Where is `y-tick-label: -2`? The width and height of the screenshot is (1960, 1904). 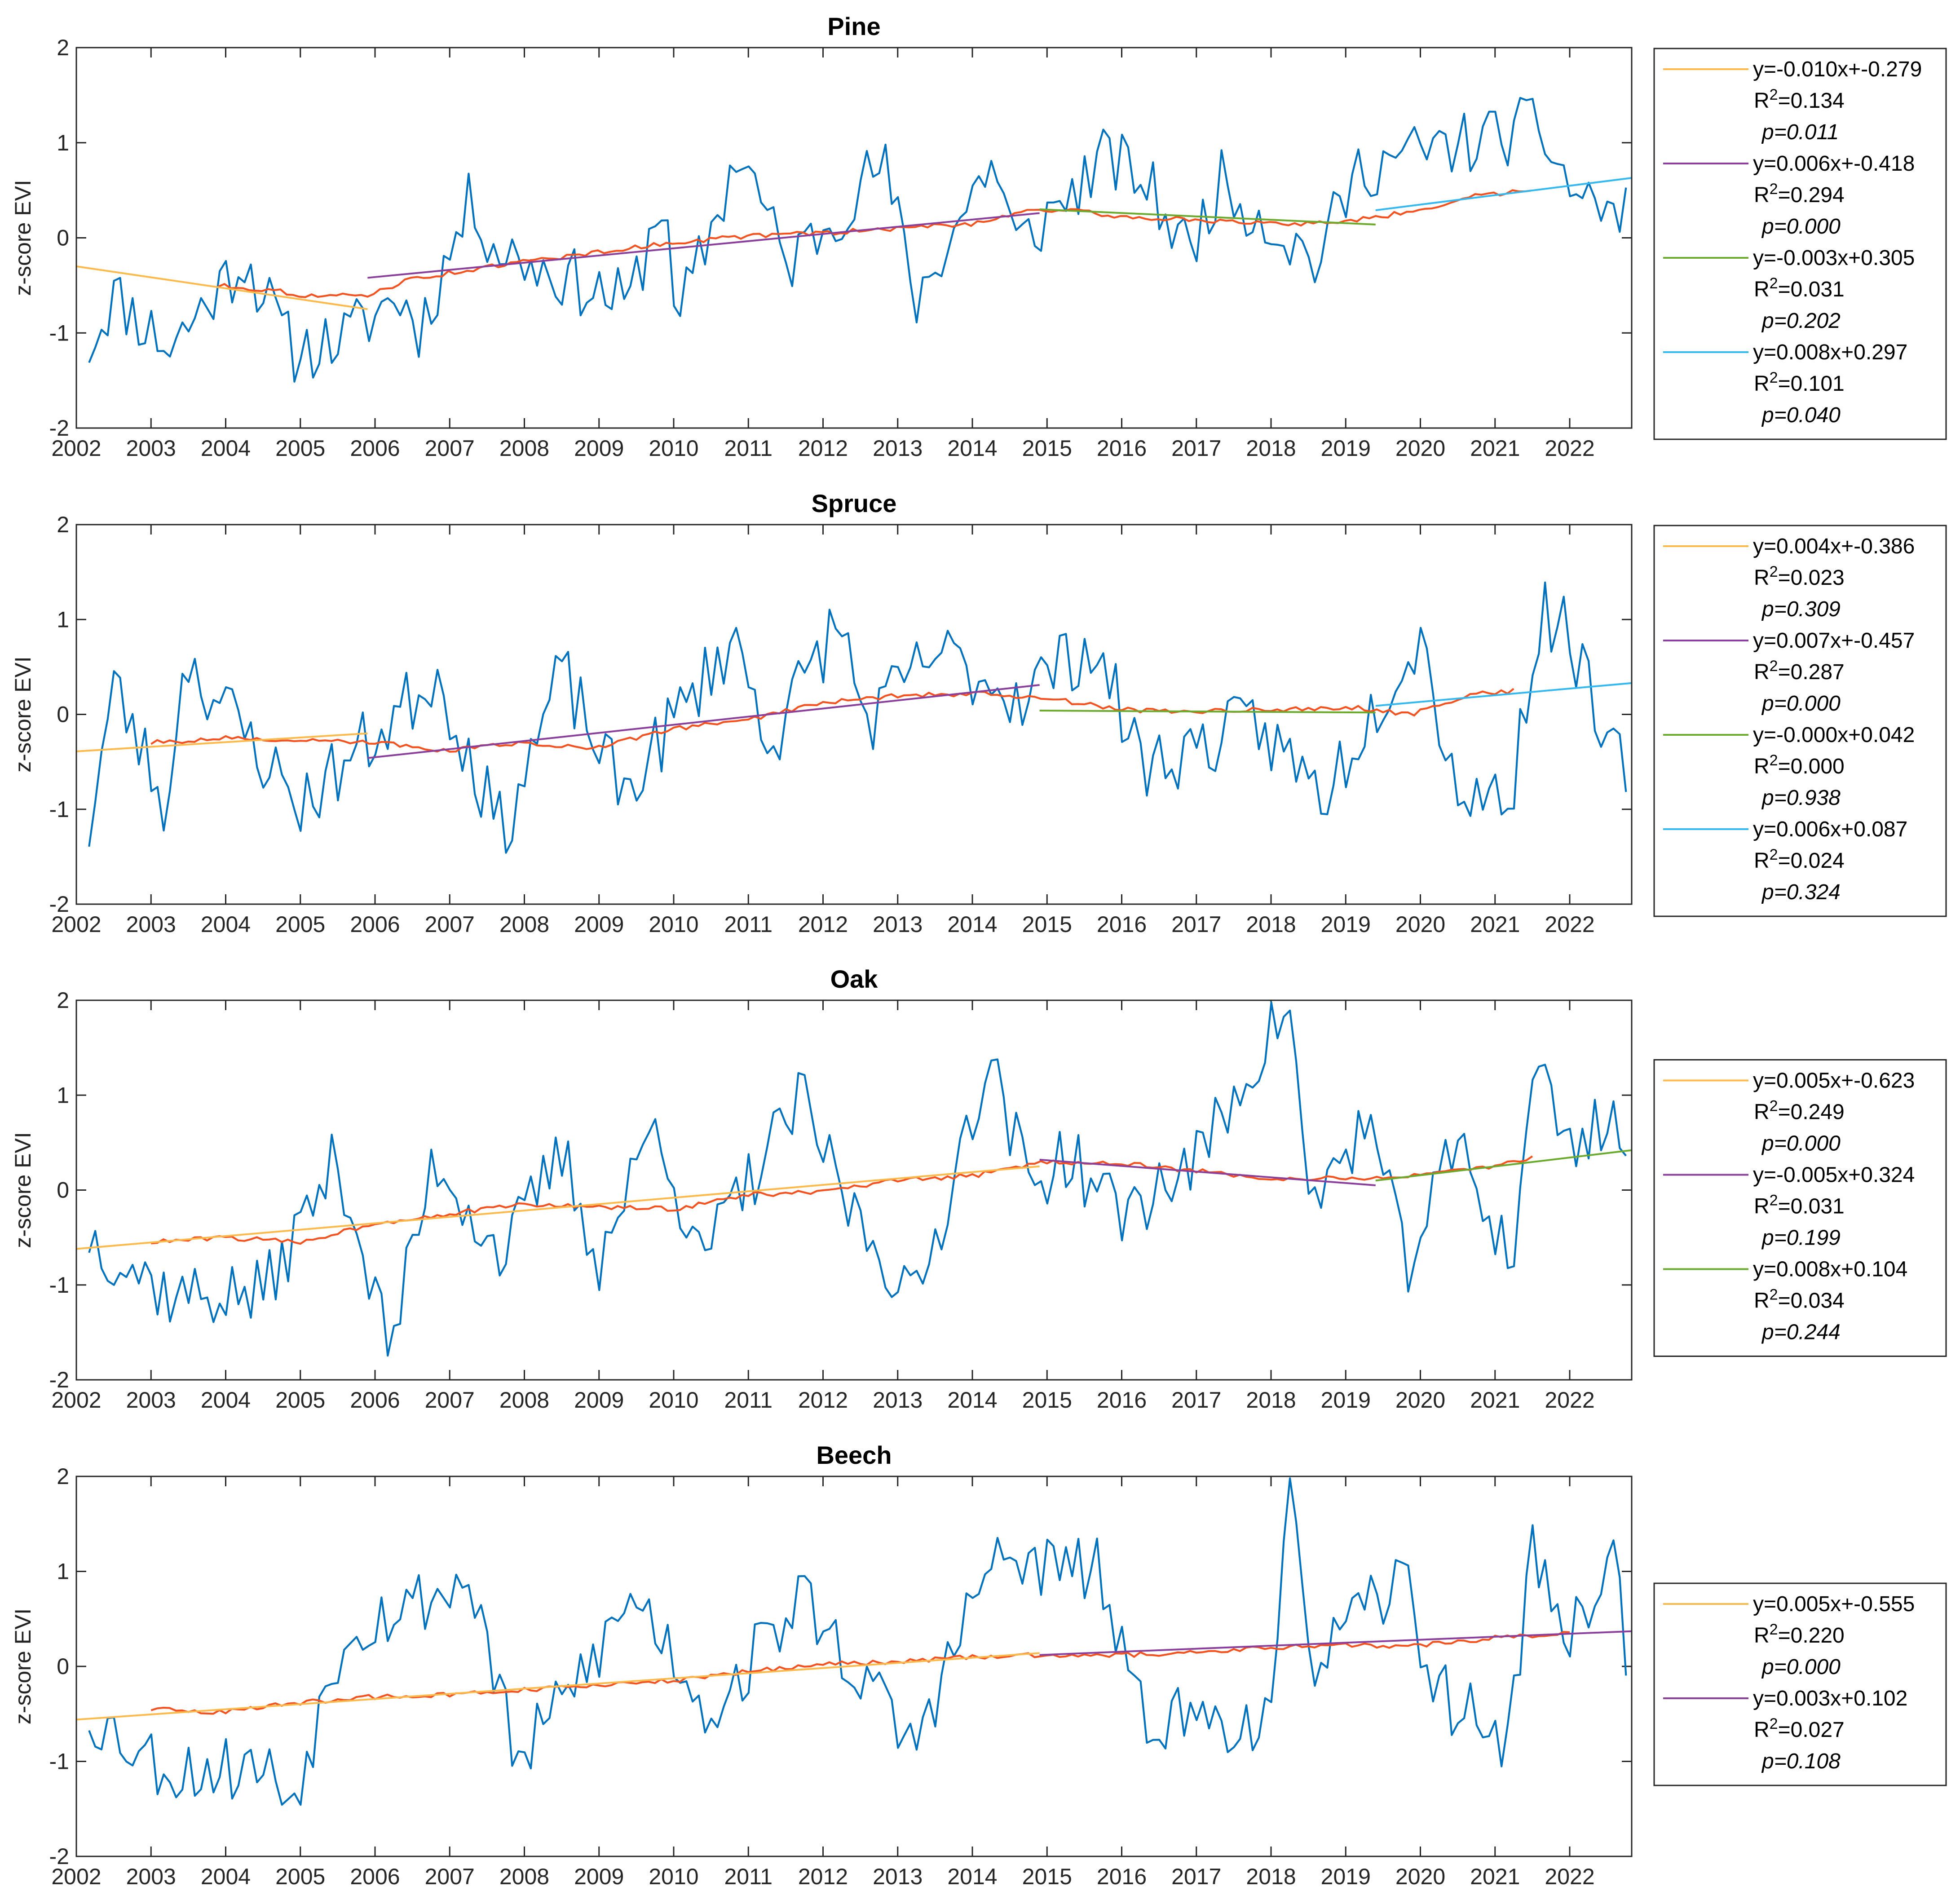
y-tick-label: -2 is located at coordinates (59, 428).